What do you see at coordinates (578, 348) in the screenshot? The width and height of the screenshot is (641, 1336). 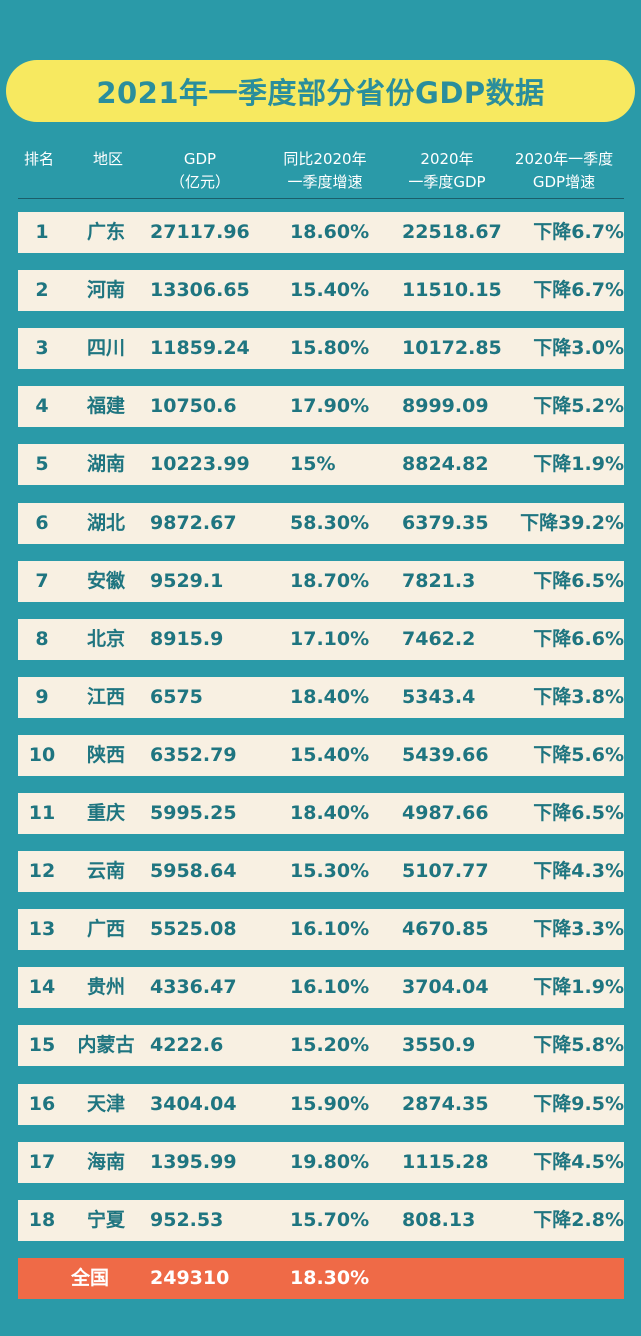 I see `row-prev-growth: 下降3.0%` at bounding box center [578, 348].